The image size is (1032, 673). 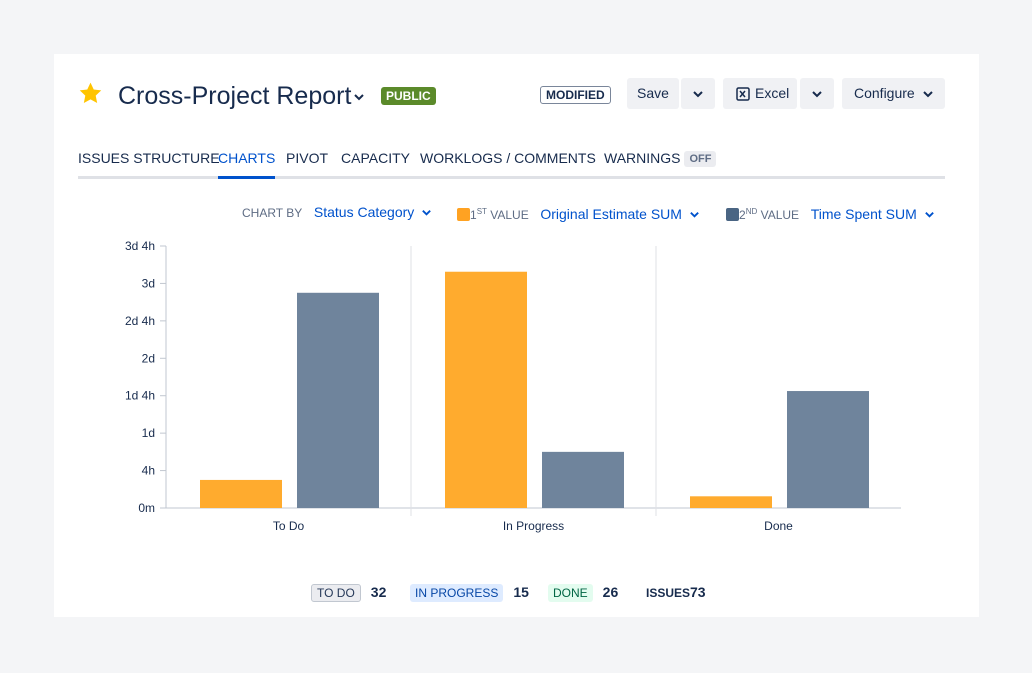 I want to click on inprogress-count: 15, so click(x=521, y=592).